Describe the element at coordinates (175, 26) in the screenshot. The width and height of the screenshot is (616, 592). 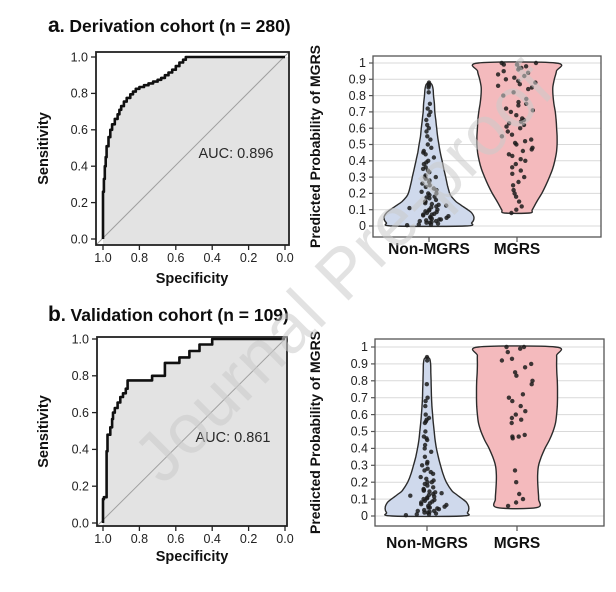
I see `panel-a-title-text: . Derivation cohort (n = 280)` at that location.